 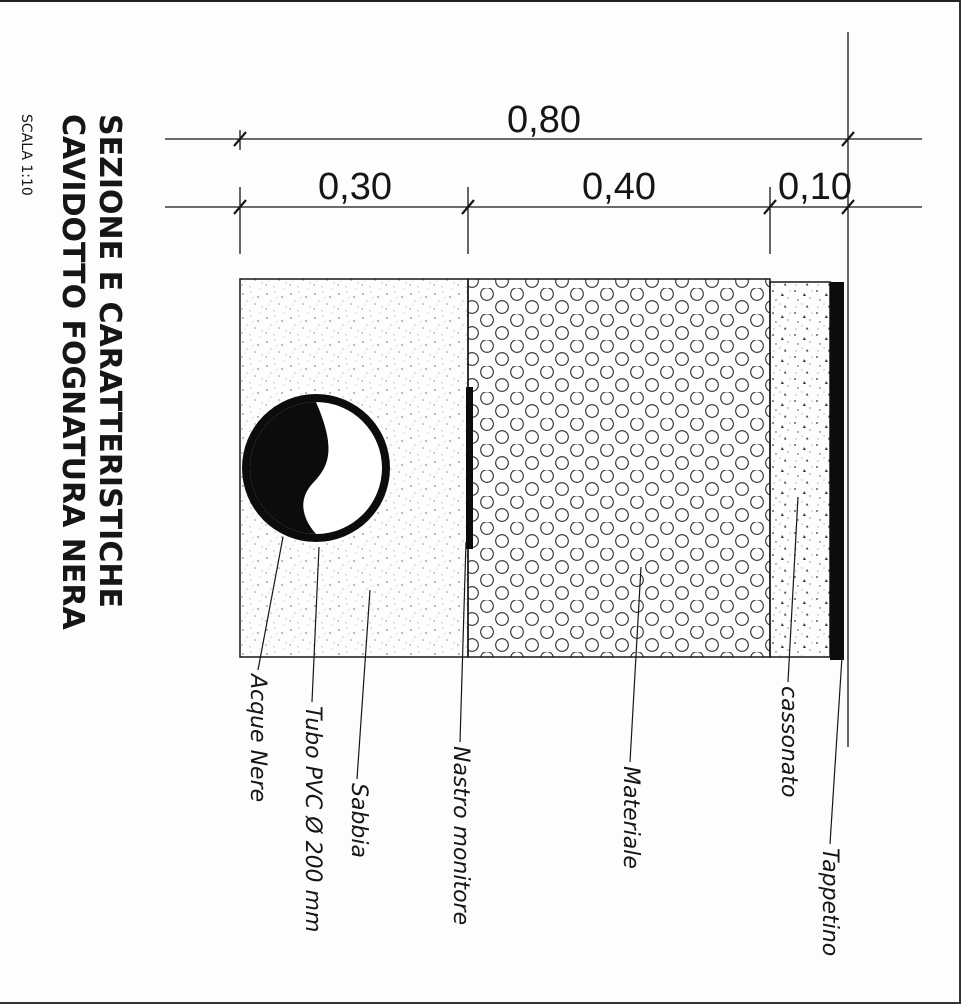 I want to click on scale-note: SCALA 1:10, so click(x=26, y=155).